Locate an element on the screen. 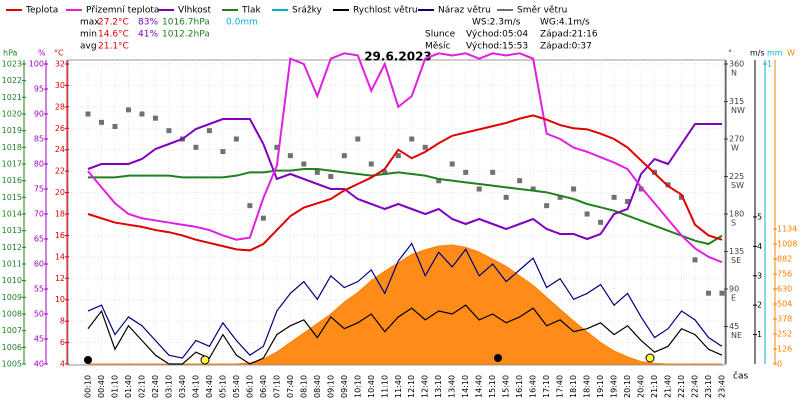  direction-name: NW is located at coordinates (738, 110).